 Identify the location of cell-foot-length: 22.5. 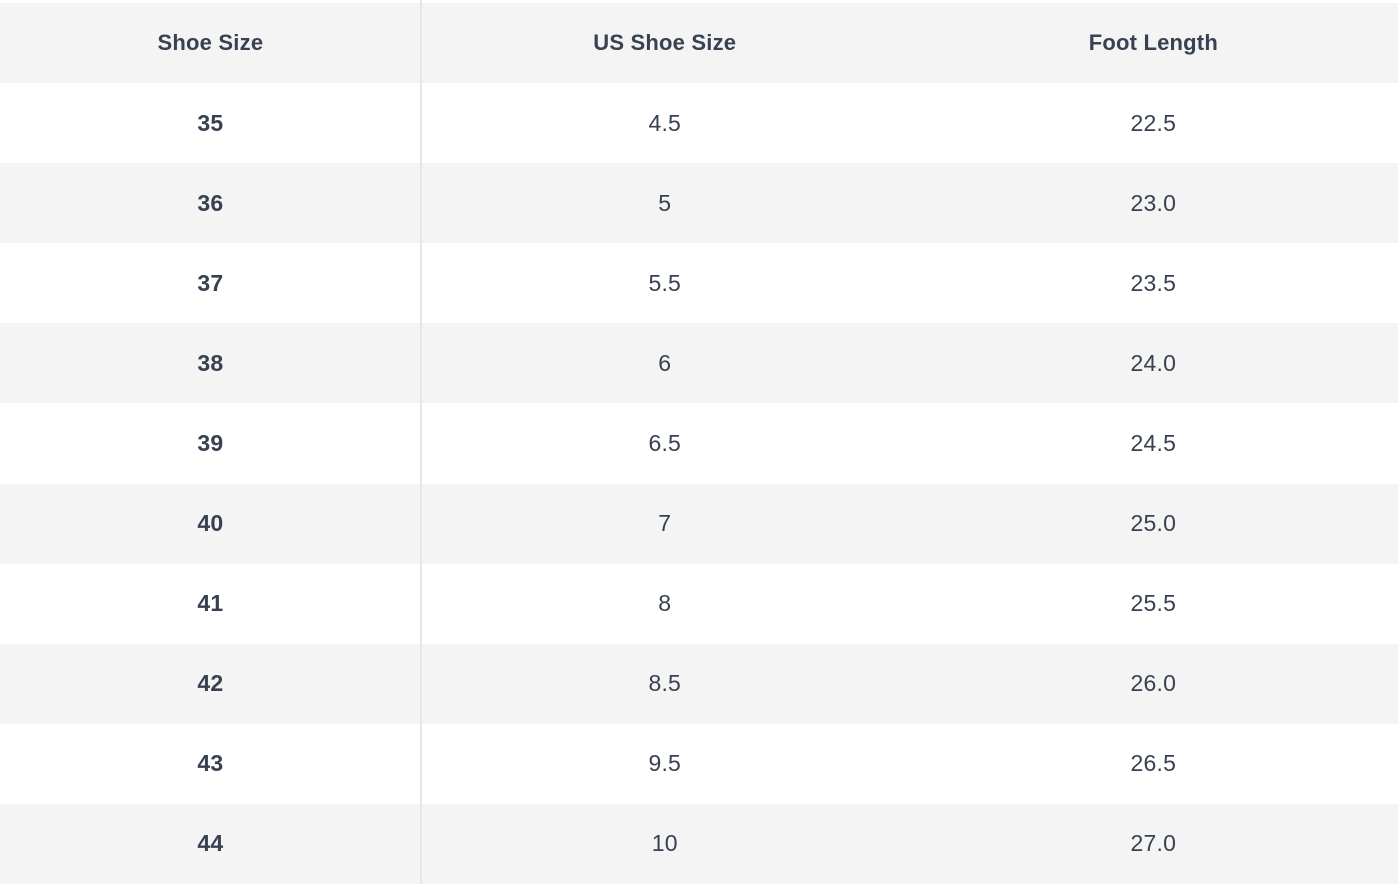
(1153, 122).